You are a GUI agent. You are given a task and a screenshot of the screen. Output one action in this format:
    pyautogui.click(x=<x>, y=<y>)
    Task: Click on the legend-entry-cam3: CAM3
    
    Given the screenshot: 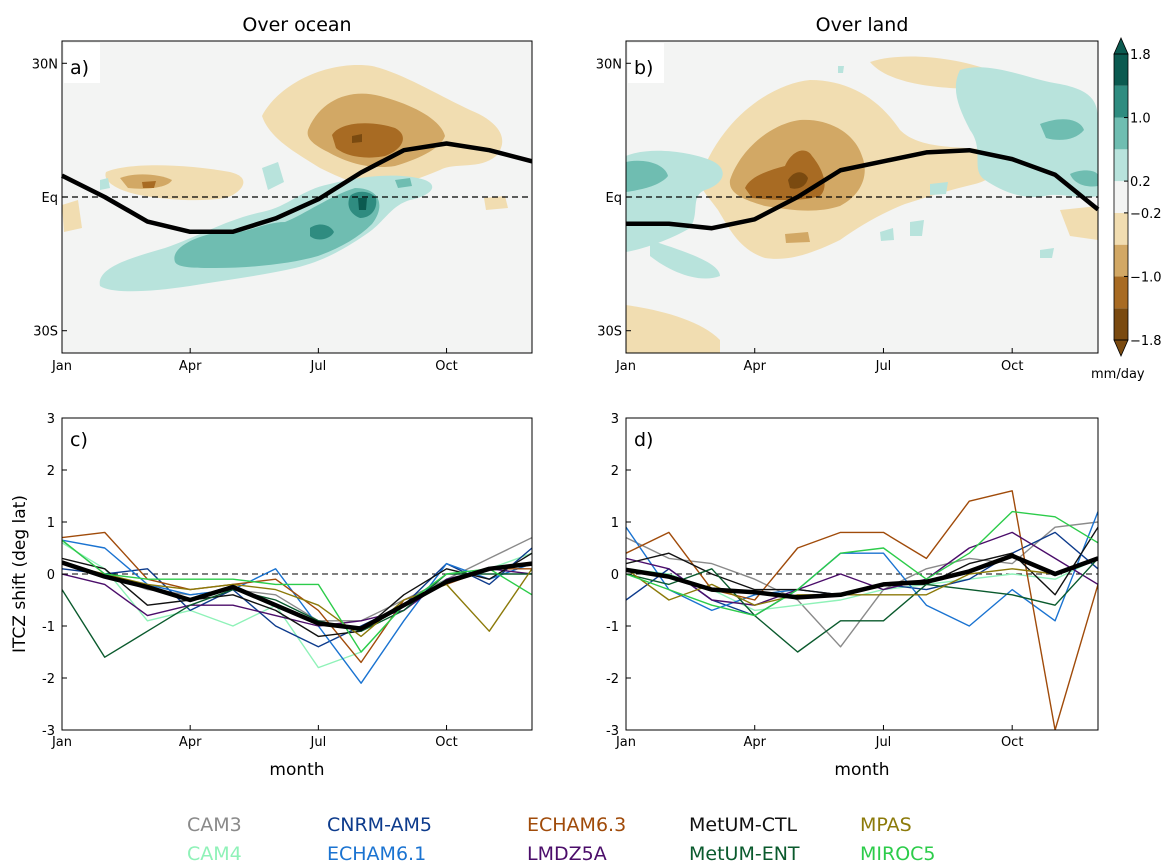 What is the action you would take?
    pyautogui.click(x=214, y=825)
    